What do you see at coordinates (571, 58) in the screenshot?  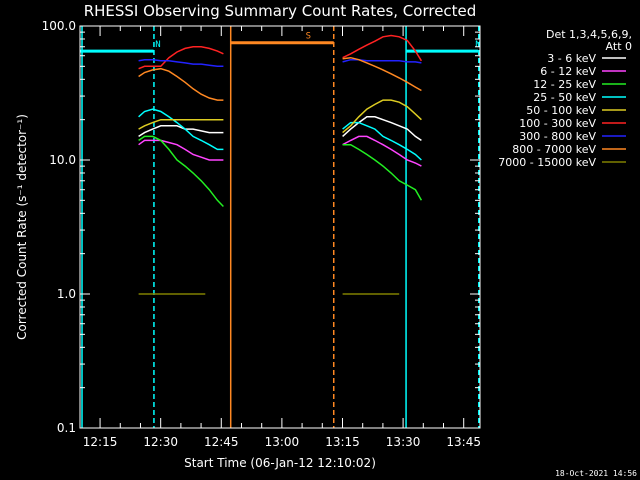 I see `legend-label: 3 - 6 keV` at bounding box center [571, 58].